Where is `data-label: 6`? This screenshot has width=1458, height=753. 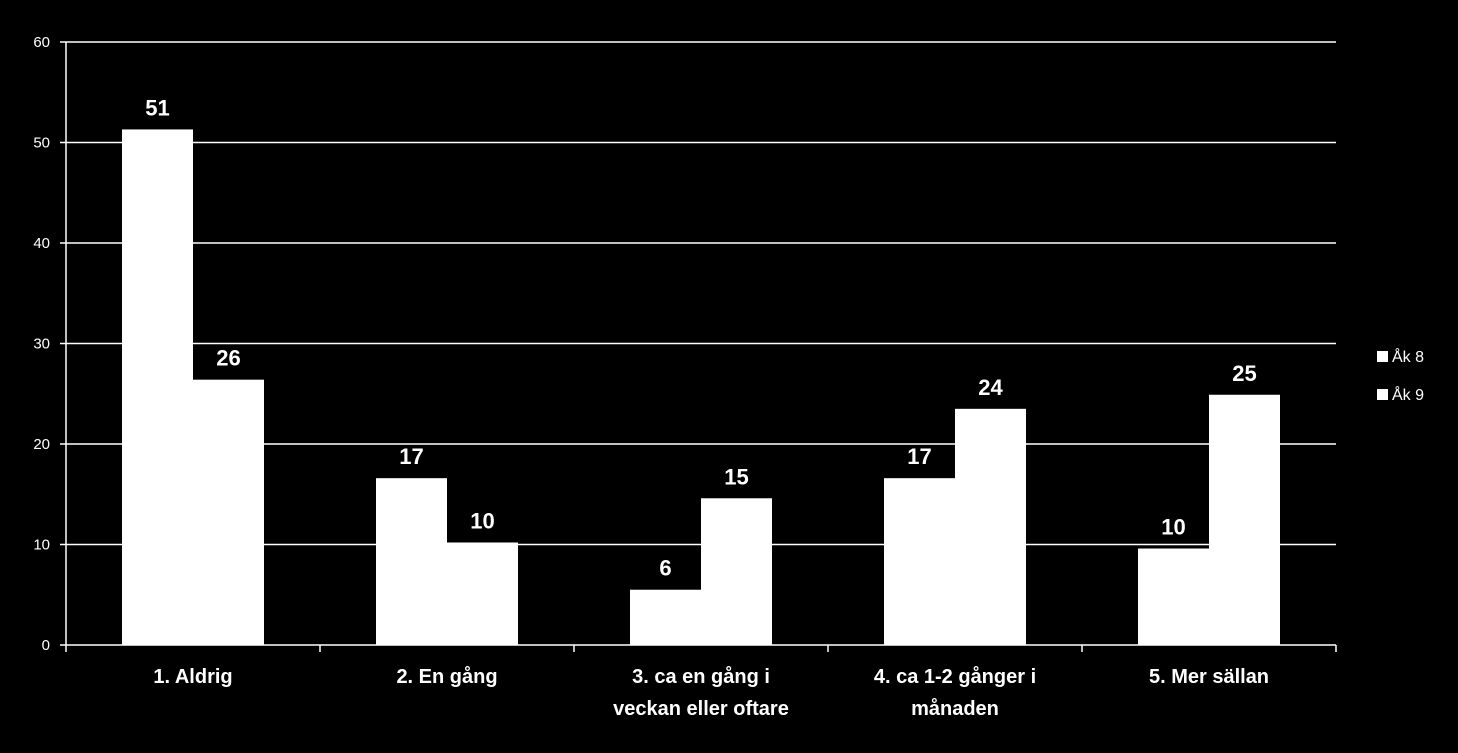 data-label: 6 is located at coordinates (665, 568).